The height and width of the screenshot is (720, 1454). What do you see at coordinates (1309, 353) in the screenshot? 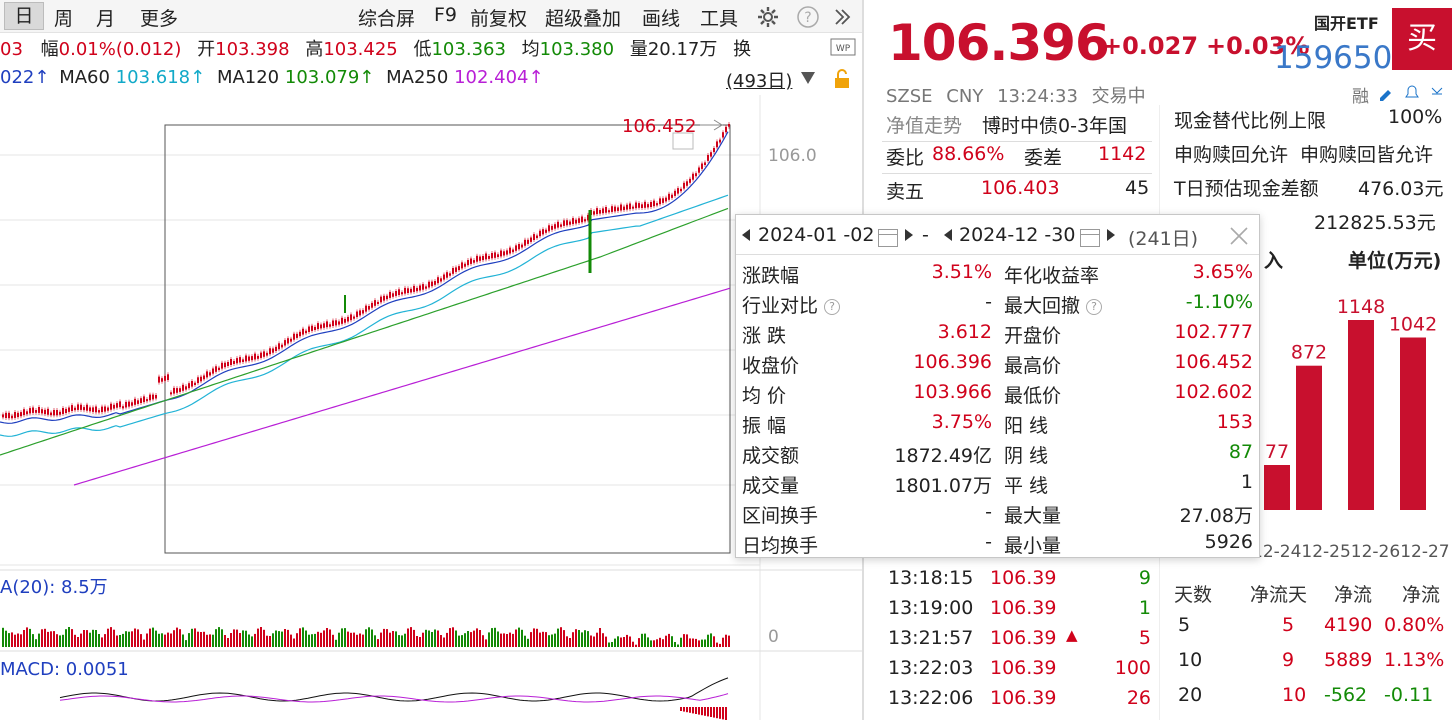
I see `flow-bar-label: 872` at bounding box center [1309, 353].